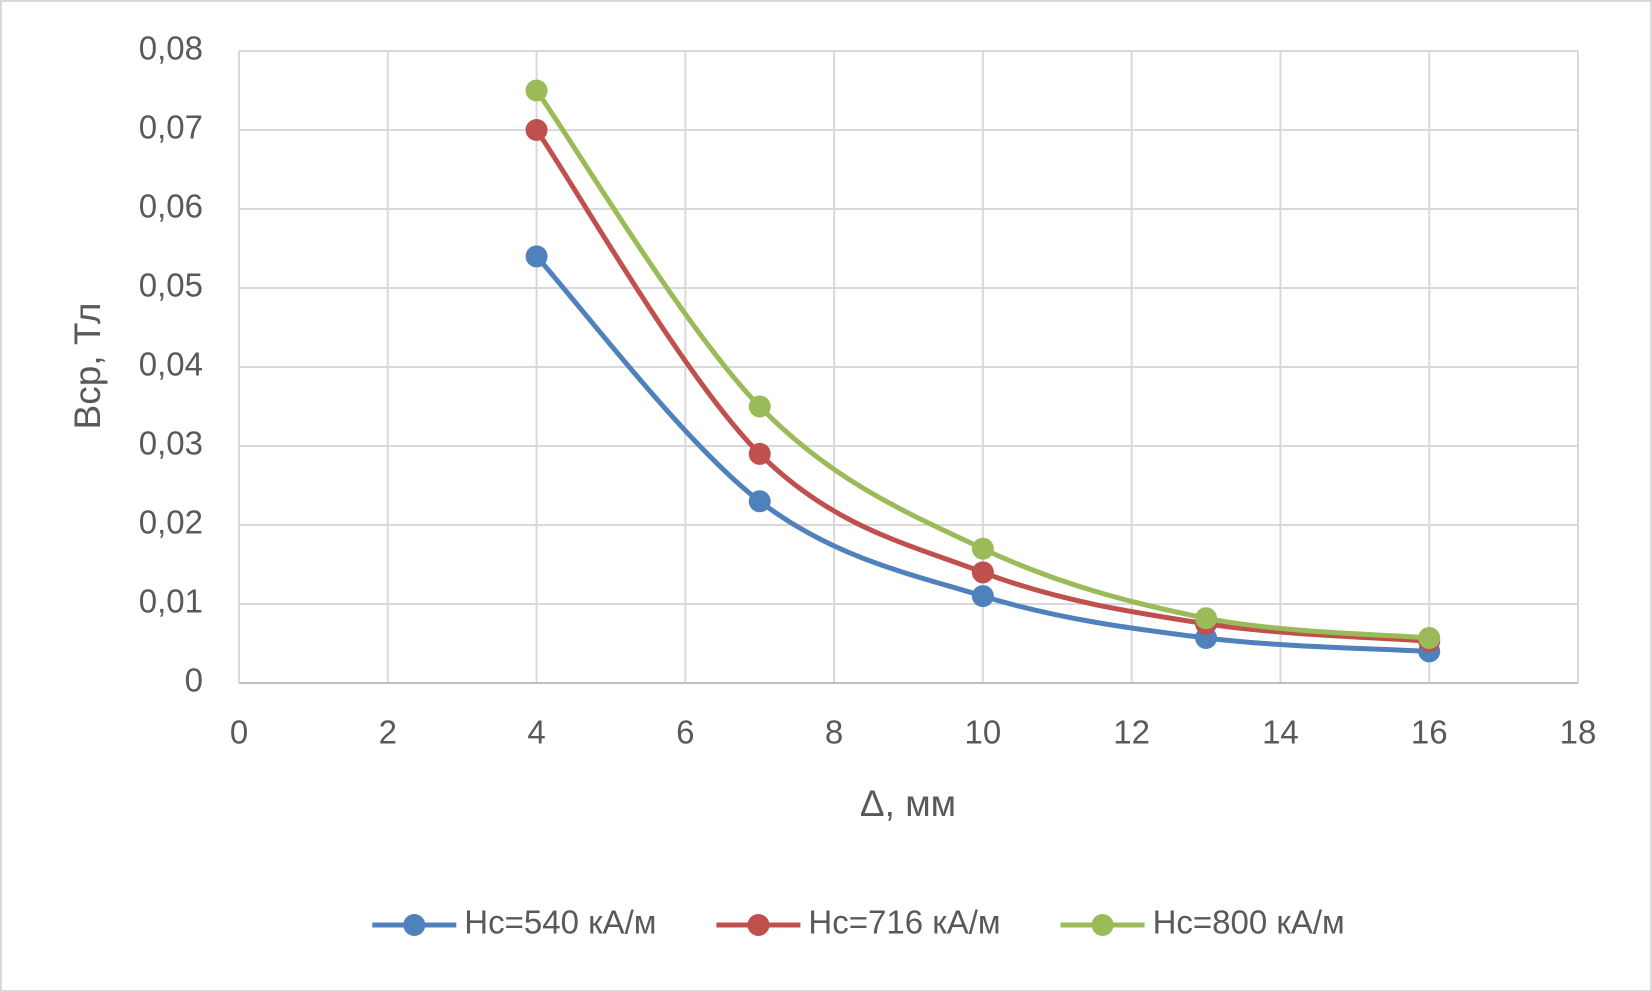  Describe the element at coordinates (239, 732) in the screenshot. I see `x-tick-label: 0` at that location.